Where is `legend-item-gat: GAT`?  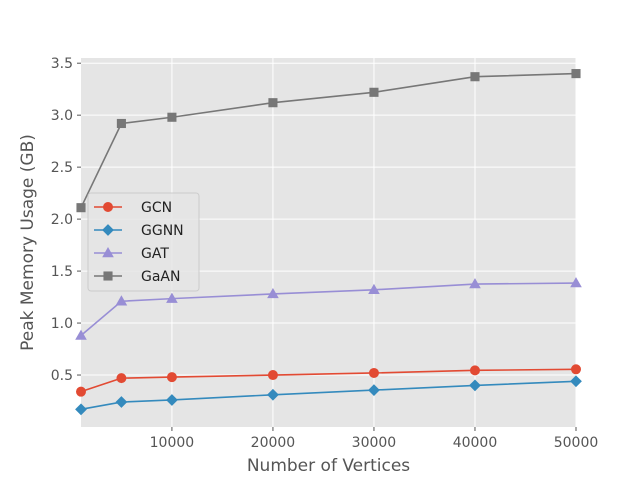 legend-item-gat: GAT is located at coordinates (131, 254).